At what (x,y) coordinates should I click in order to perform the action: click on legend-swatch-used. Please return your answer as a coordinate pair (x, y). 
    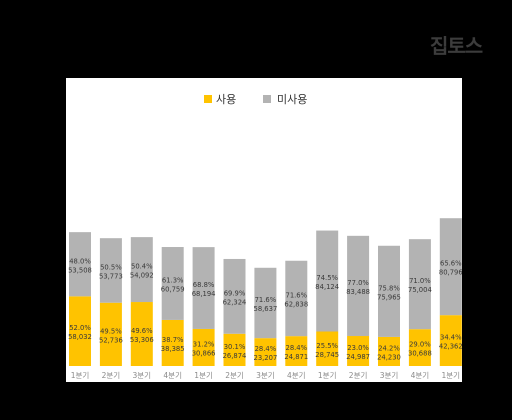
    Looking at the image, I should click on (208, 99).